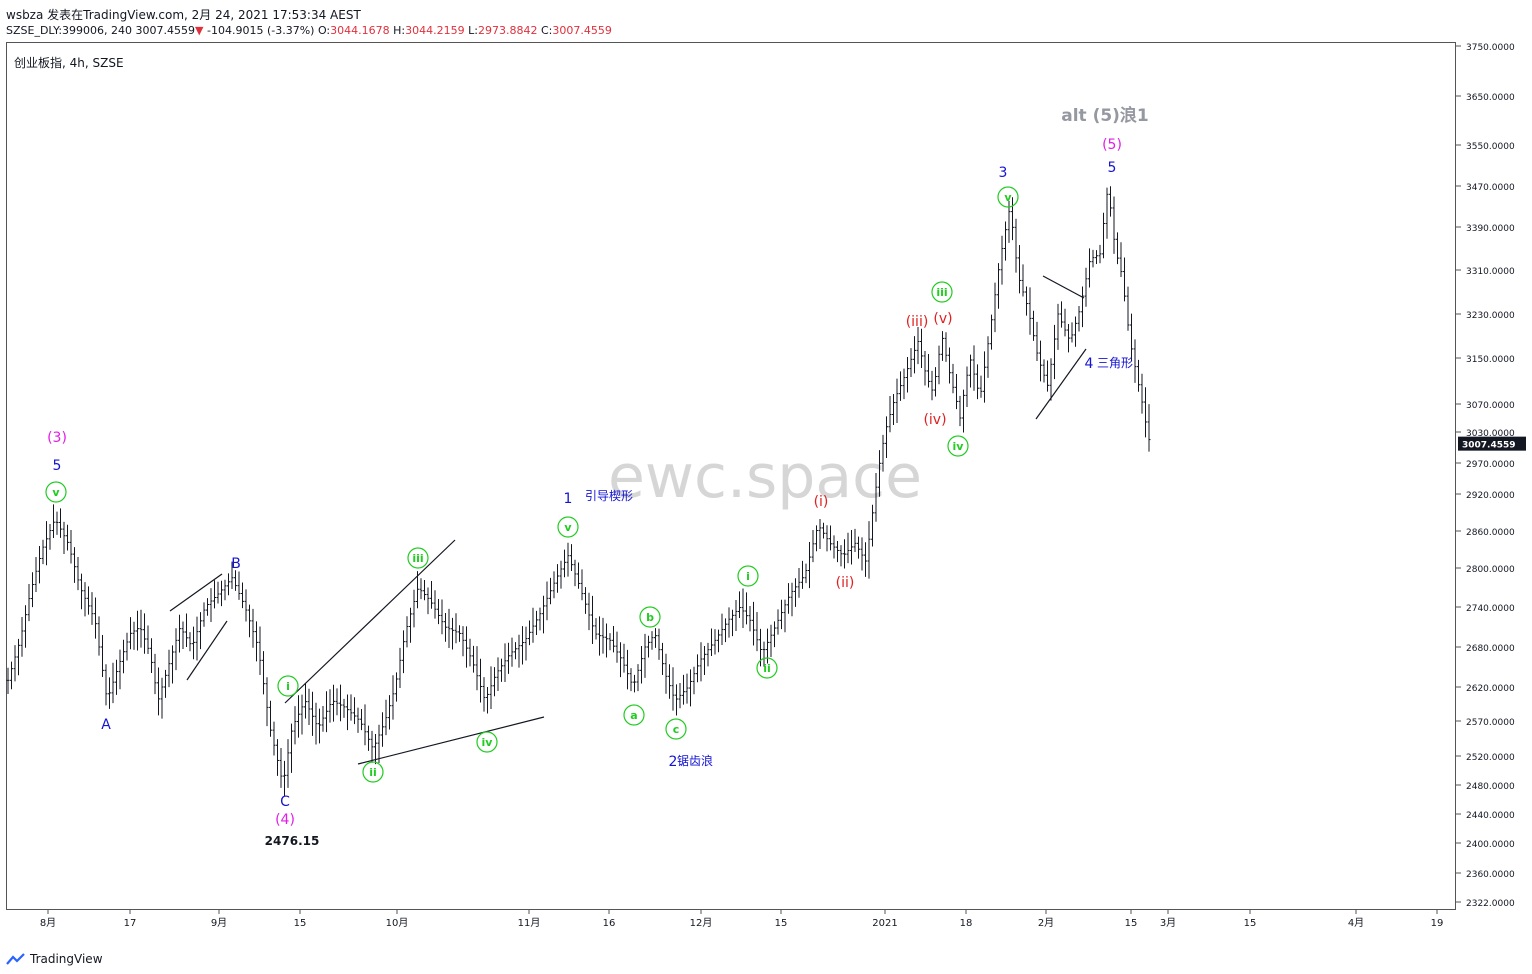 This screenshot has width=1532, height=974. Describe the element at coordinates (1490, 609) in the screenshot. I see `y-tick-label: 2740.0000` at that location.